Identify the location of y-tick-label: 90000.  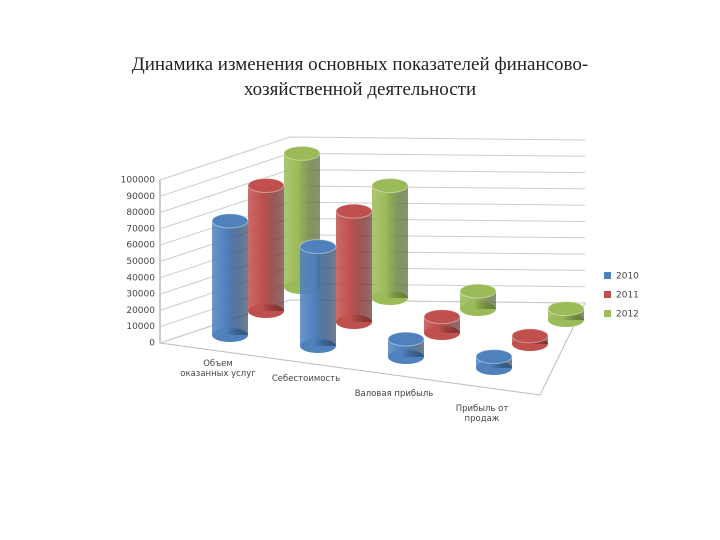
(140, 197).